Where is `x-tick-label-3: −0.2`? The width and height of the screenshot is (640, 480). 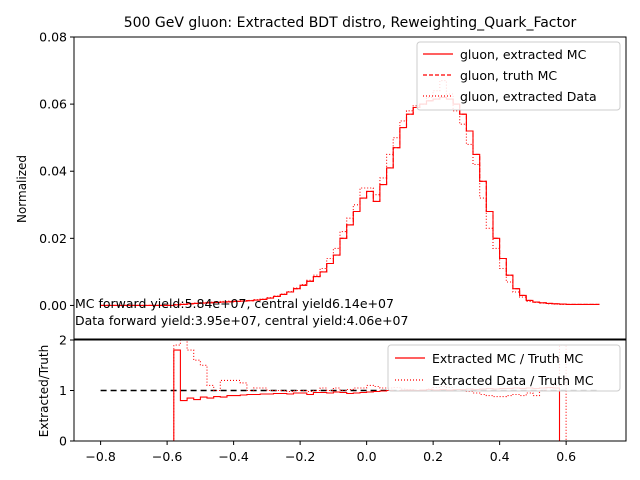
x-tick-label-3: −0.2 is located at coordinates (300, 456).